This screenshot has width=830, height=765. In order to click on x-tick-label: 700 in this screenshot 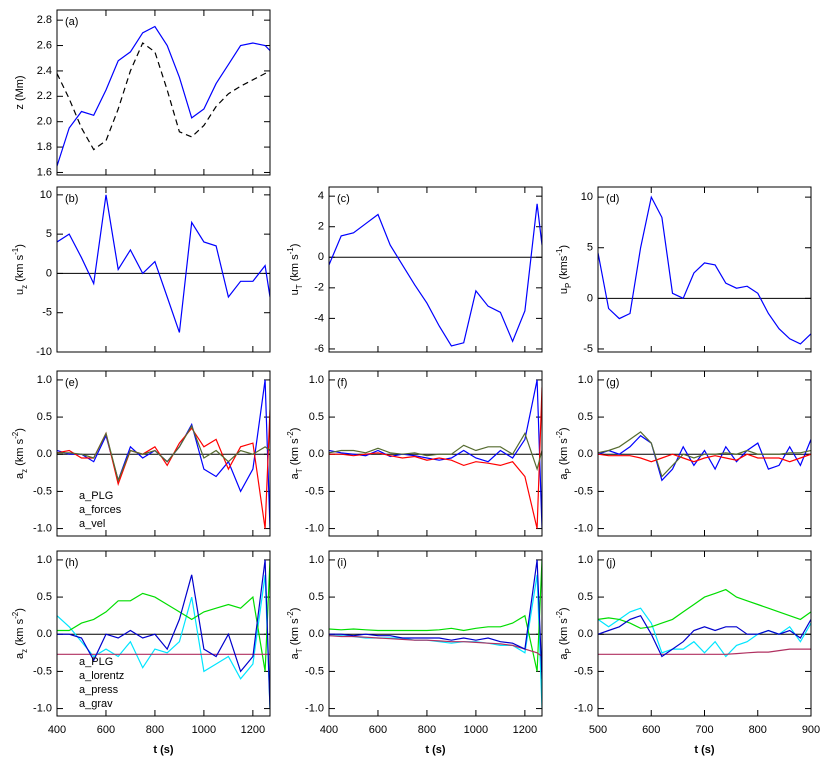, I will do `click(704, 730)`.